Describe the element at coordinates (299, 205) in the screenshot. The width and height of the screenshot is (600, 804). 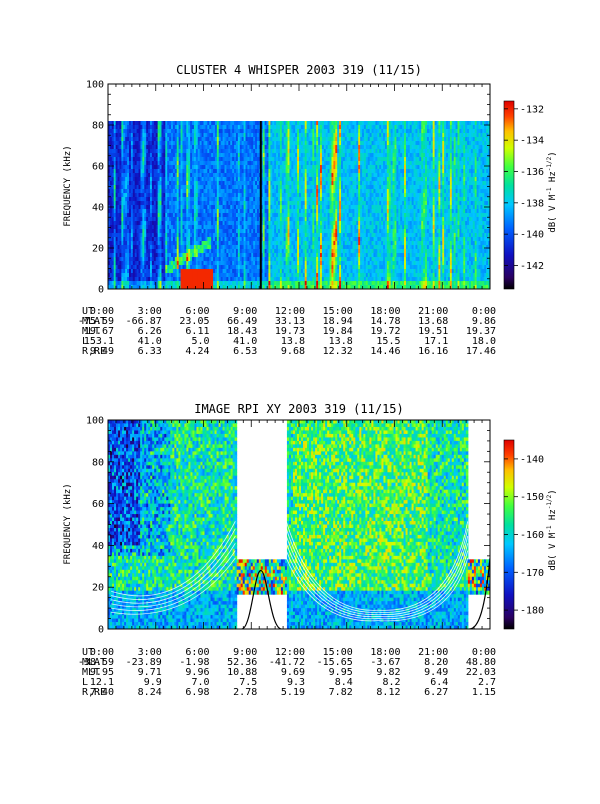
I see `spectrogram` at that location.